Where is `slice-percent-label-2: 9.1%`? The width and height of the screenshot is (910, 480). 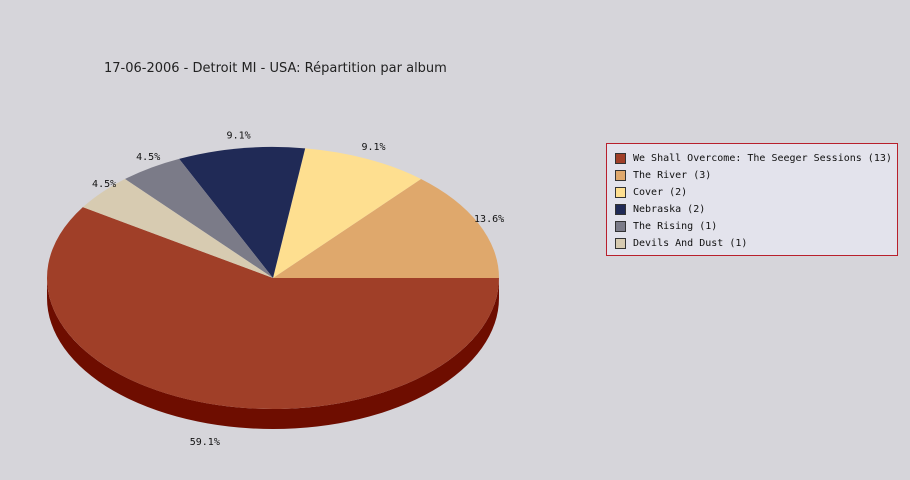
slice-percent-label-2: 9.1% is located at coordinates (373, 147).